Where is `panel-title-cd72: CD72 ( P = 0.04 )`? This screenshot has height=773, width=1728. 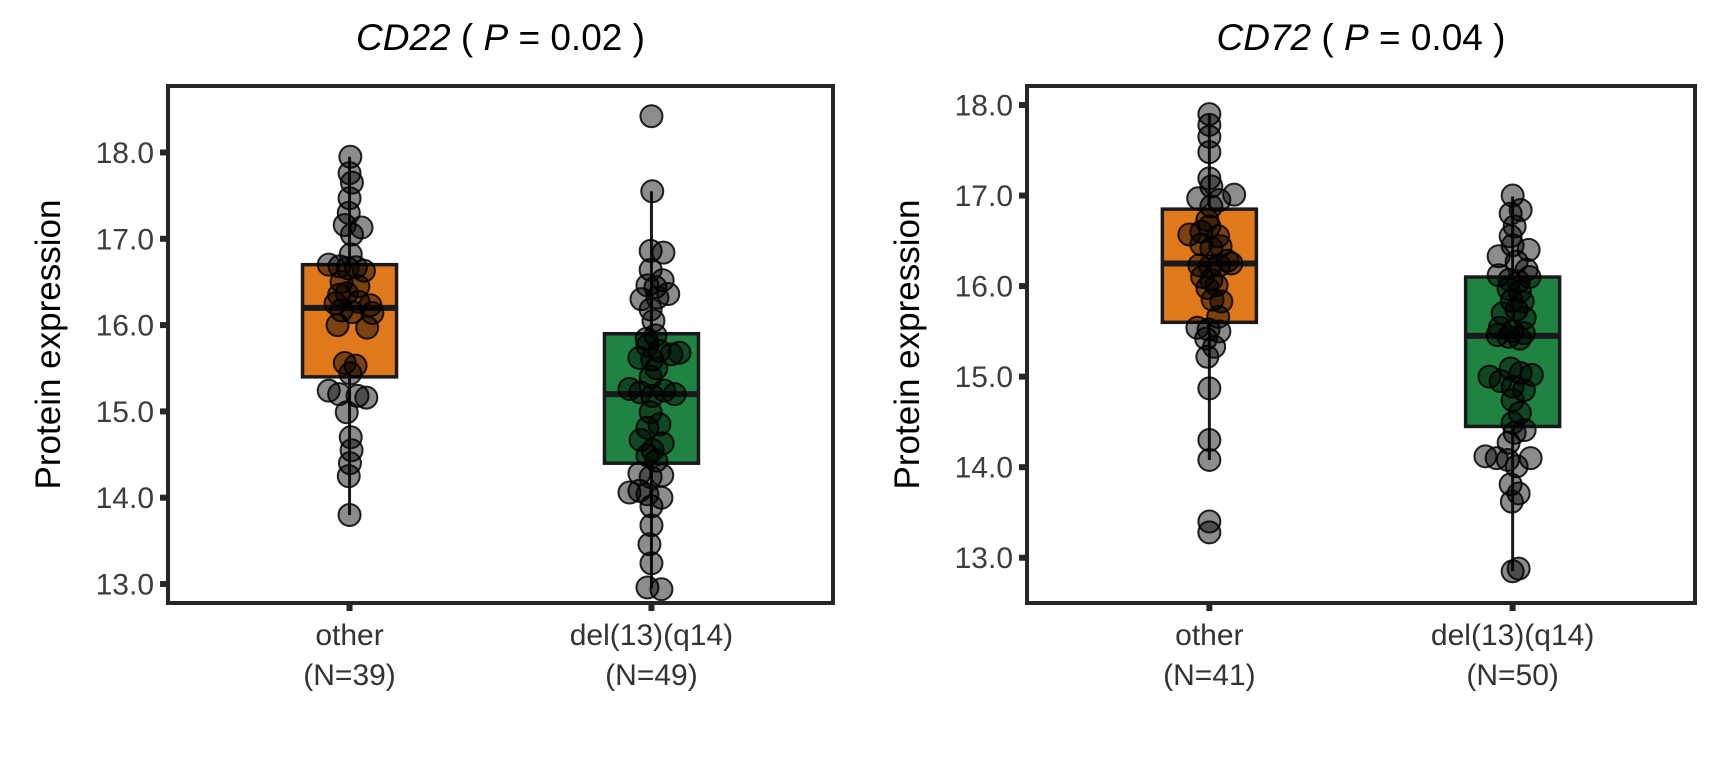
panel-title-cd72: CD72 ( P = 0.04 ) is located at coordinates (1361, 37).